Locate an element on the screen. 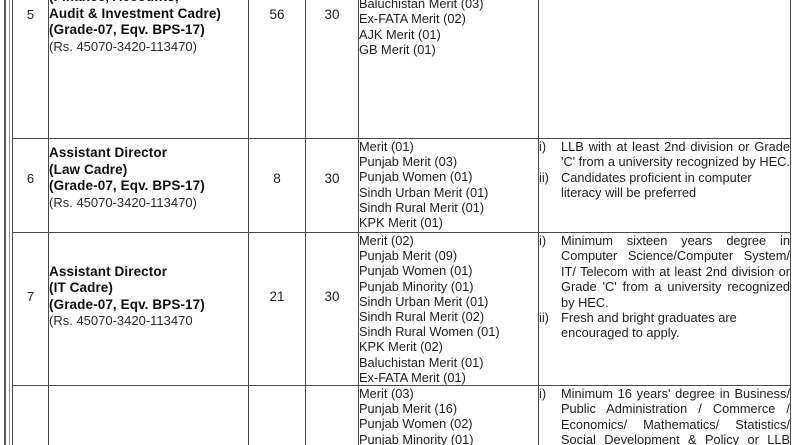 Image resolution: width=800 pixels, height=445 pixels. vacancies-count-cell: 21 is located at coordinates (277, 309).